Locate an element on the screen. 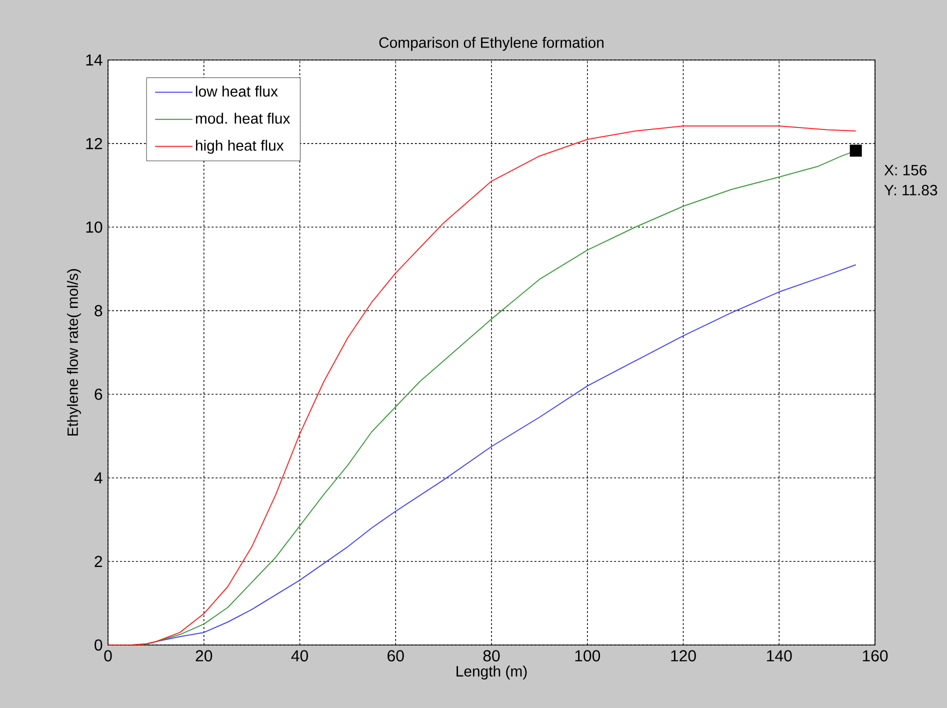 This screenshot has width=947, height=708. x-tick-label: 60 is located at coordinates (396, 656).